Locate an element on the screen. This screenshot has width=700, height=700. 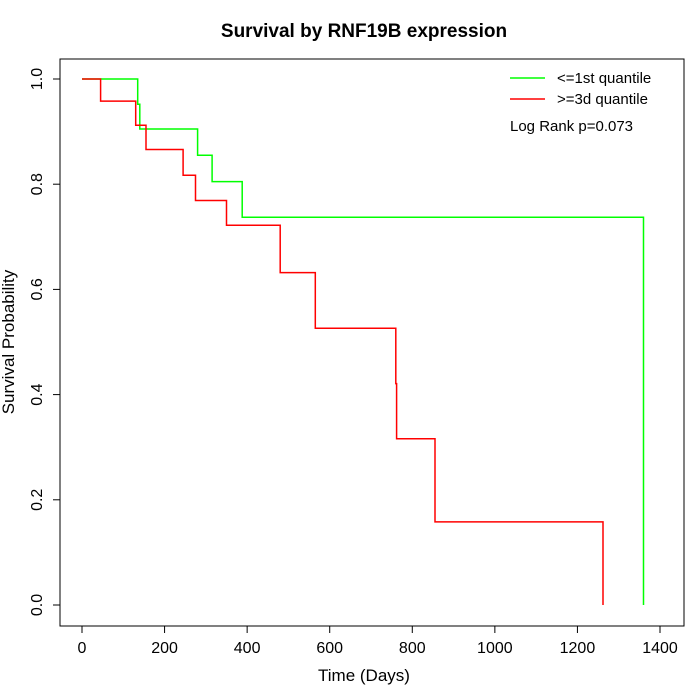
chart-title: Survival by RNF19B expression is located at coordinates (364, 31).